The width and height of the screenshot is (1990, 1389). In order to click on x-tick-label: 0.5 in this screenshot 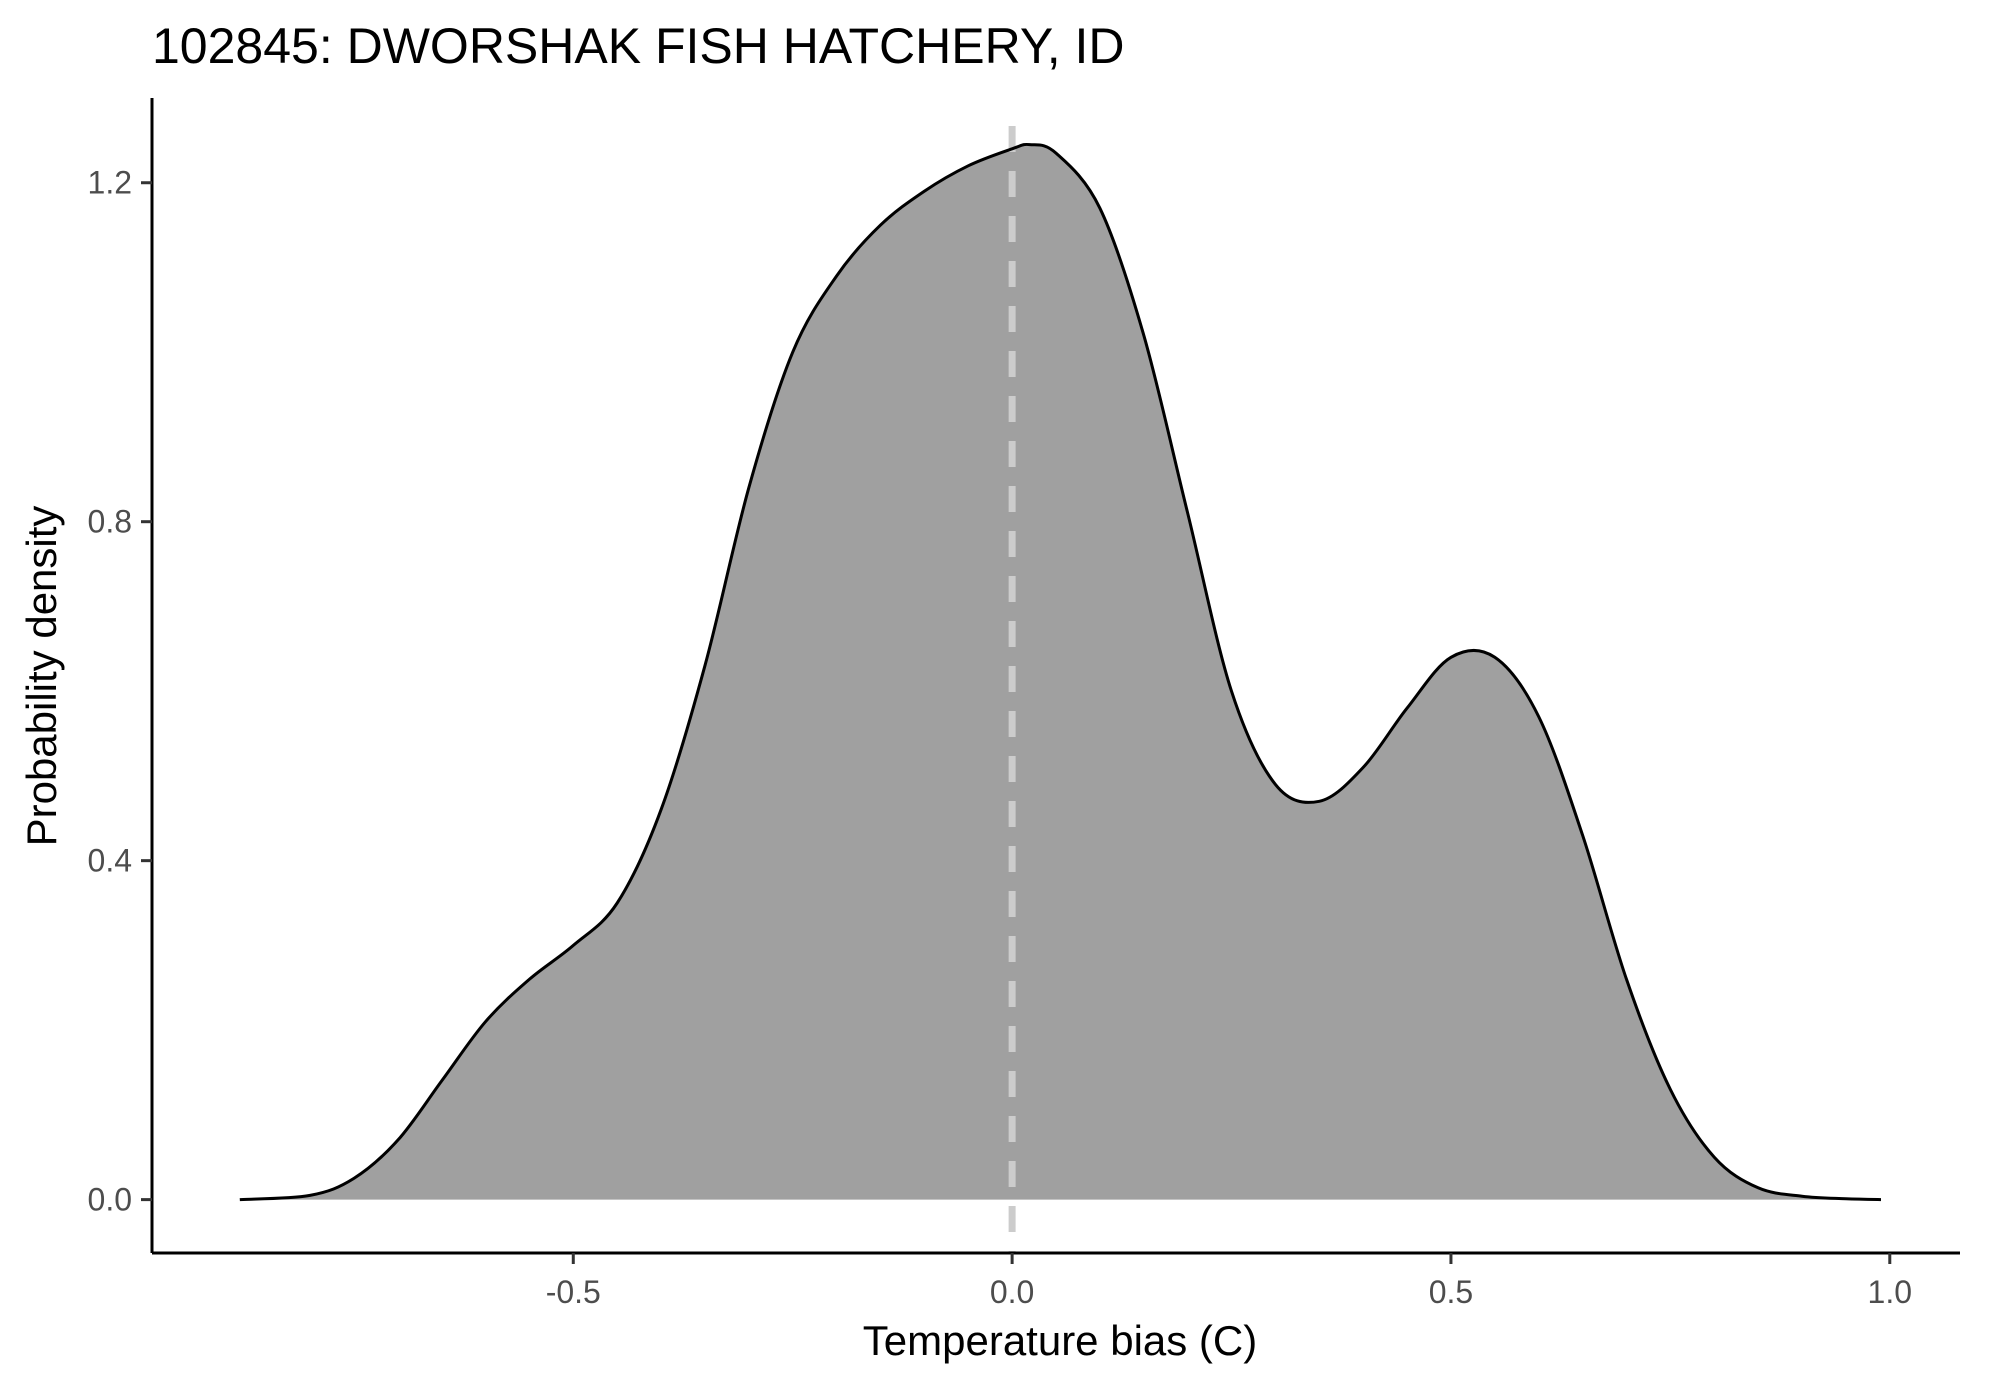, I will do `click(1451, 1292)`.